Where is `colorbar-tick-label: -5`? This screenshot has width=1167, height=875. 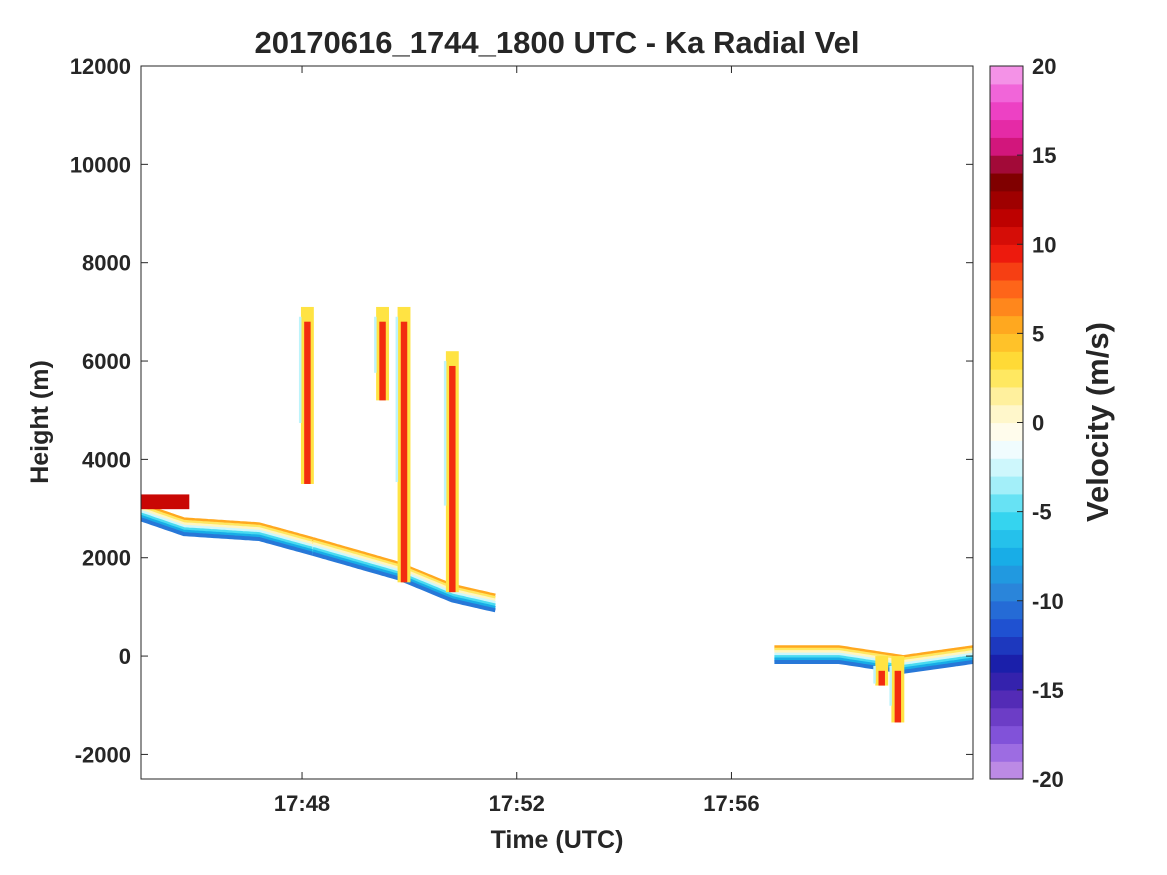
colorbar-tick-label: -5 is located at coordinates (1042, 512).